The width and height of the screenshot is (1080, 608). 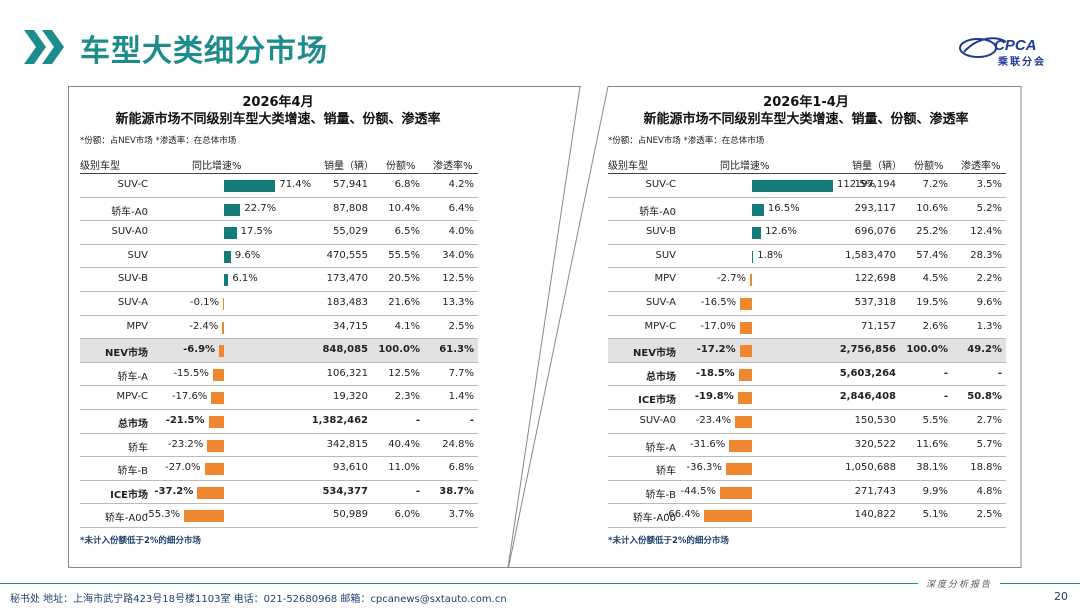 I want to click on footer-tag: 深度分析报告, so click(x=959, y=585).